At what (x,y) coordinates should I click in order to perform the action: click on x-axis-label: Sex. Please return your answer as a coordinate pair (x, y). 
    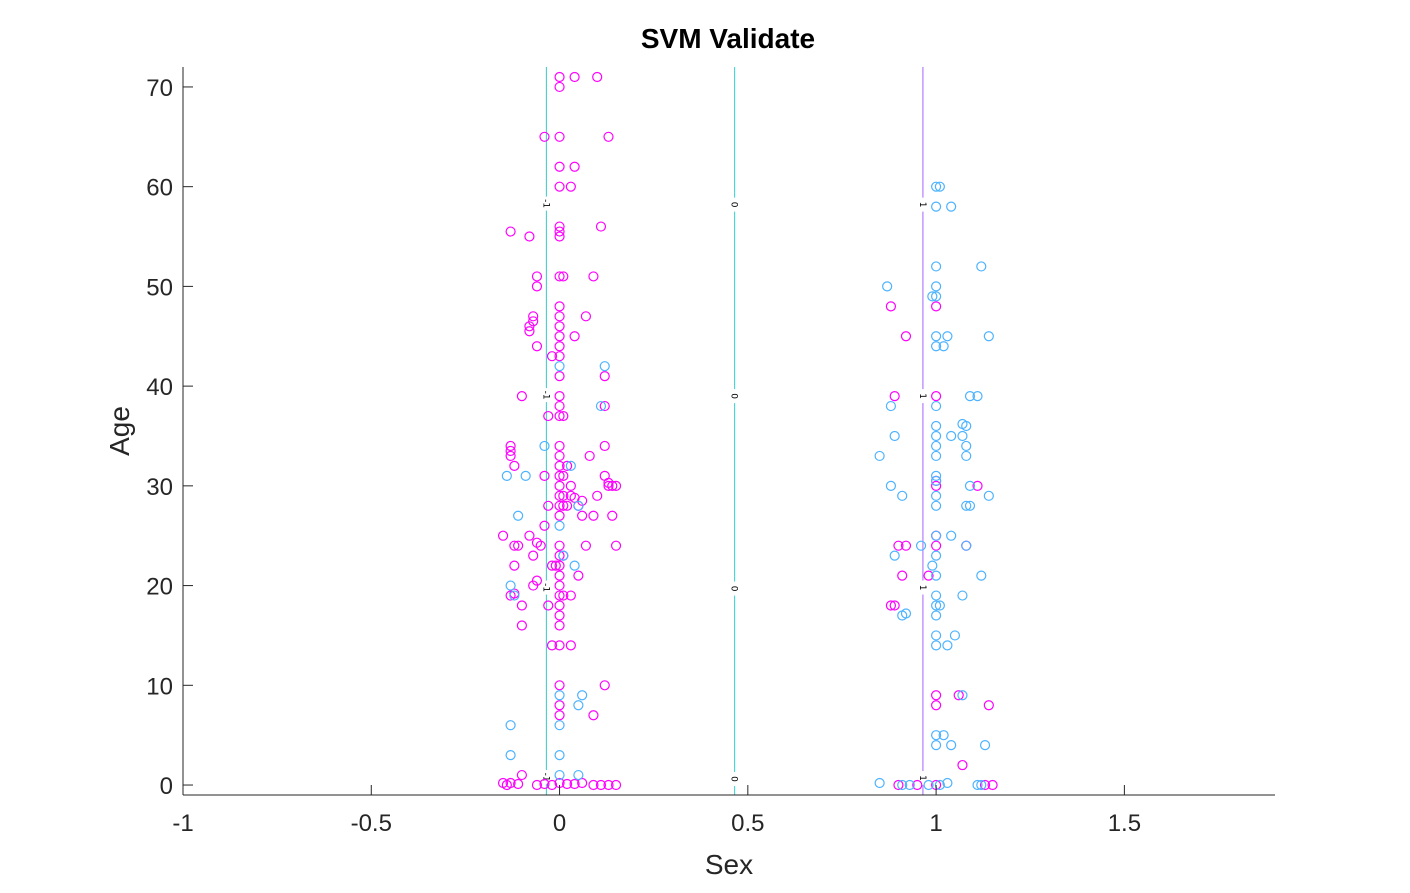
    Looking at the image, I should click on (729, 864).